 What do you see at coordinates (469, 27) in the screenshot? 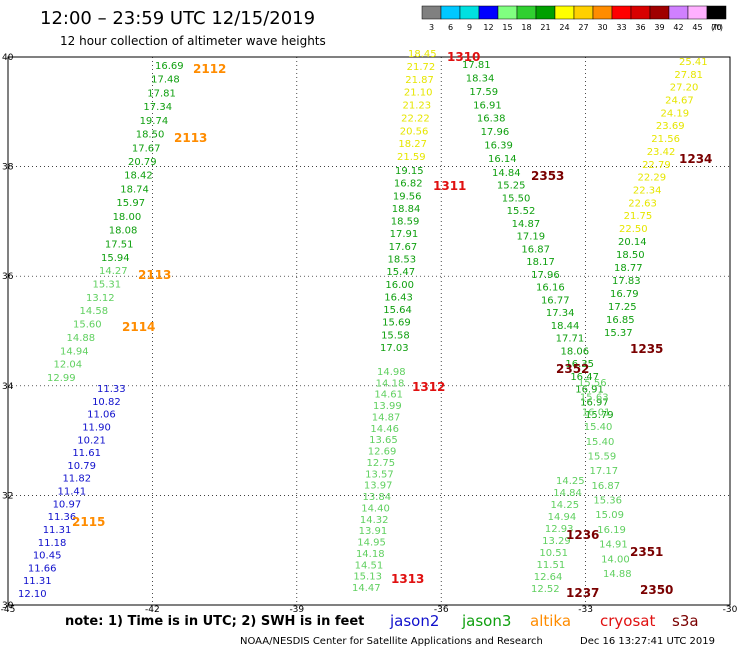
I see `scale-label: 9` at bounding box center [469, 27].